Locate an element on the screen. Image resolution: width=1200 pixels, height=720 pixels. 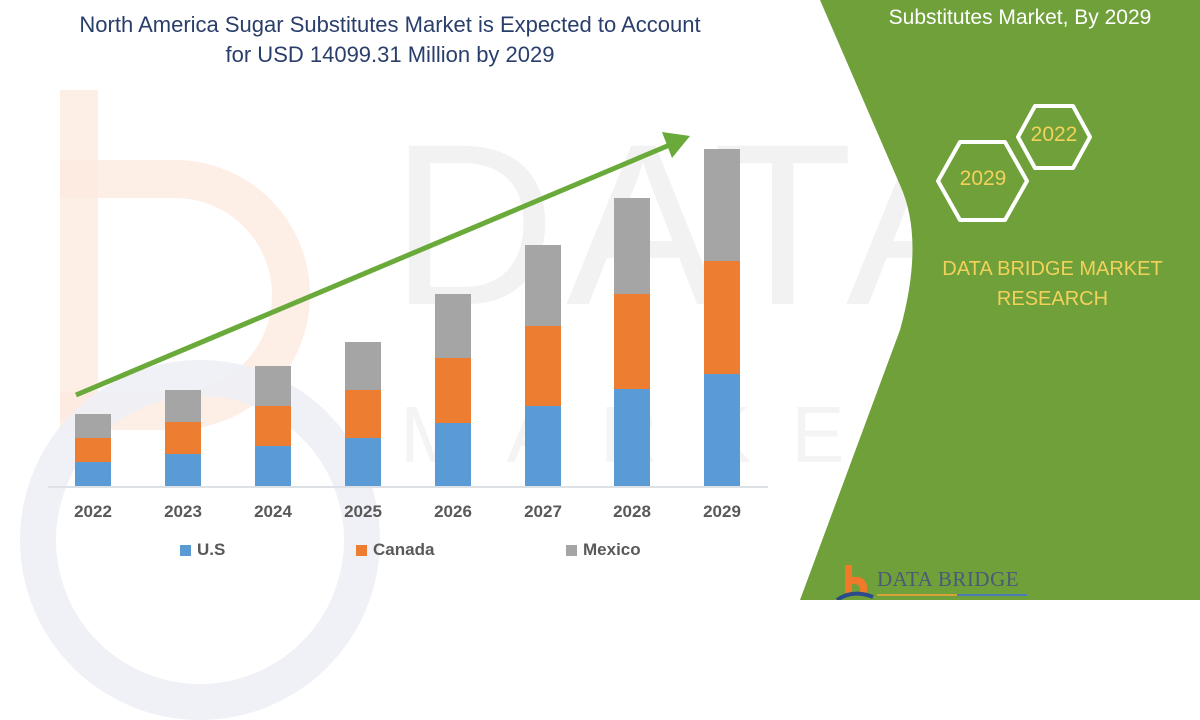
company-logo: DATA BRIDGE is located at coordinates (945, 582).